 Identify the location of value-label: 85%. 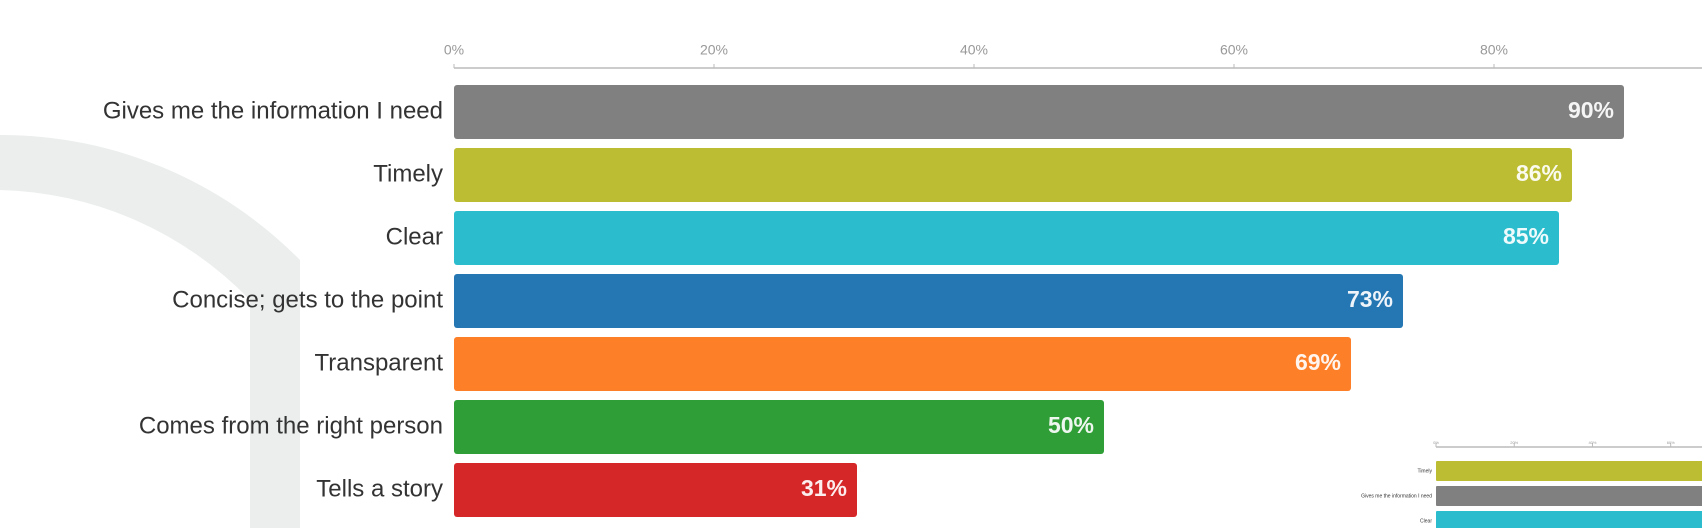
(1526, 236).